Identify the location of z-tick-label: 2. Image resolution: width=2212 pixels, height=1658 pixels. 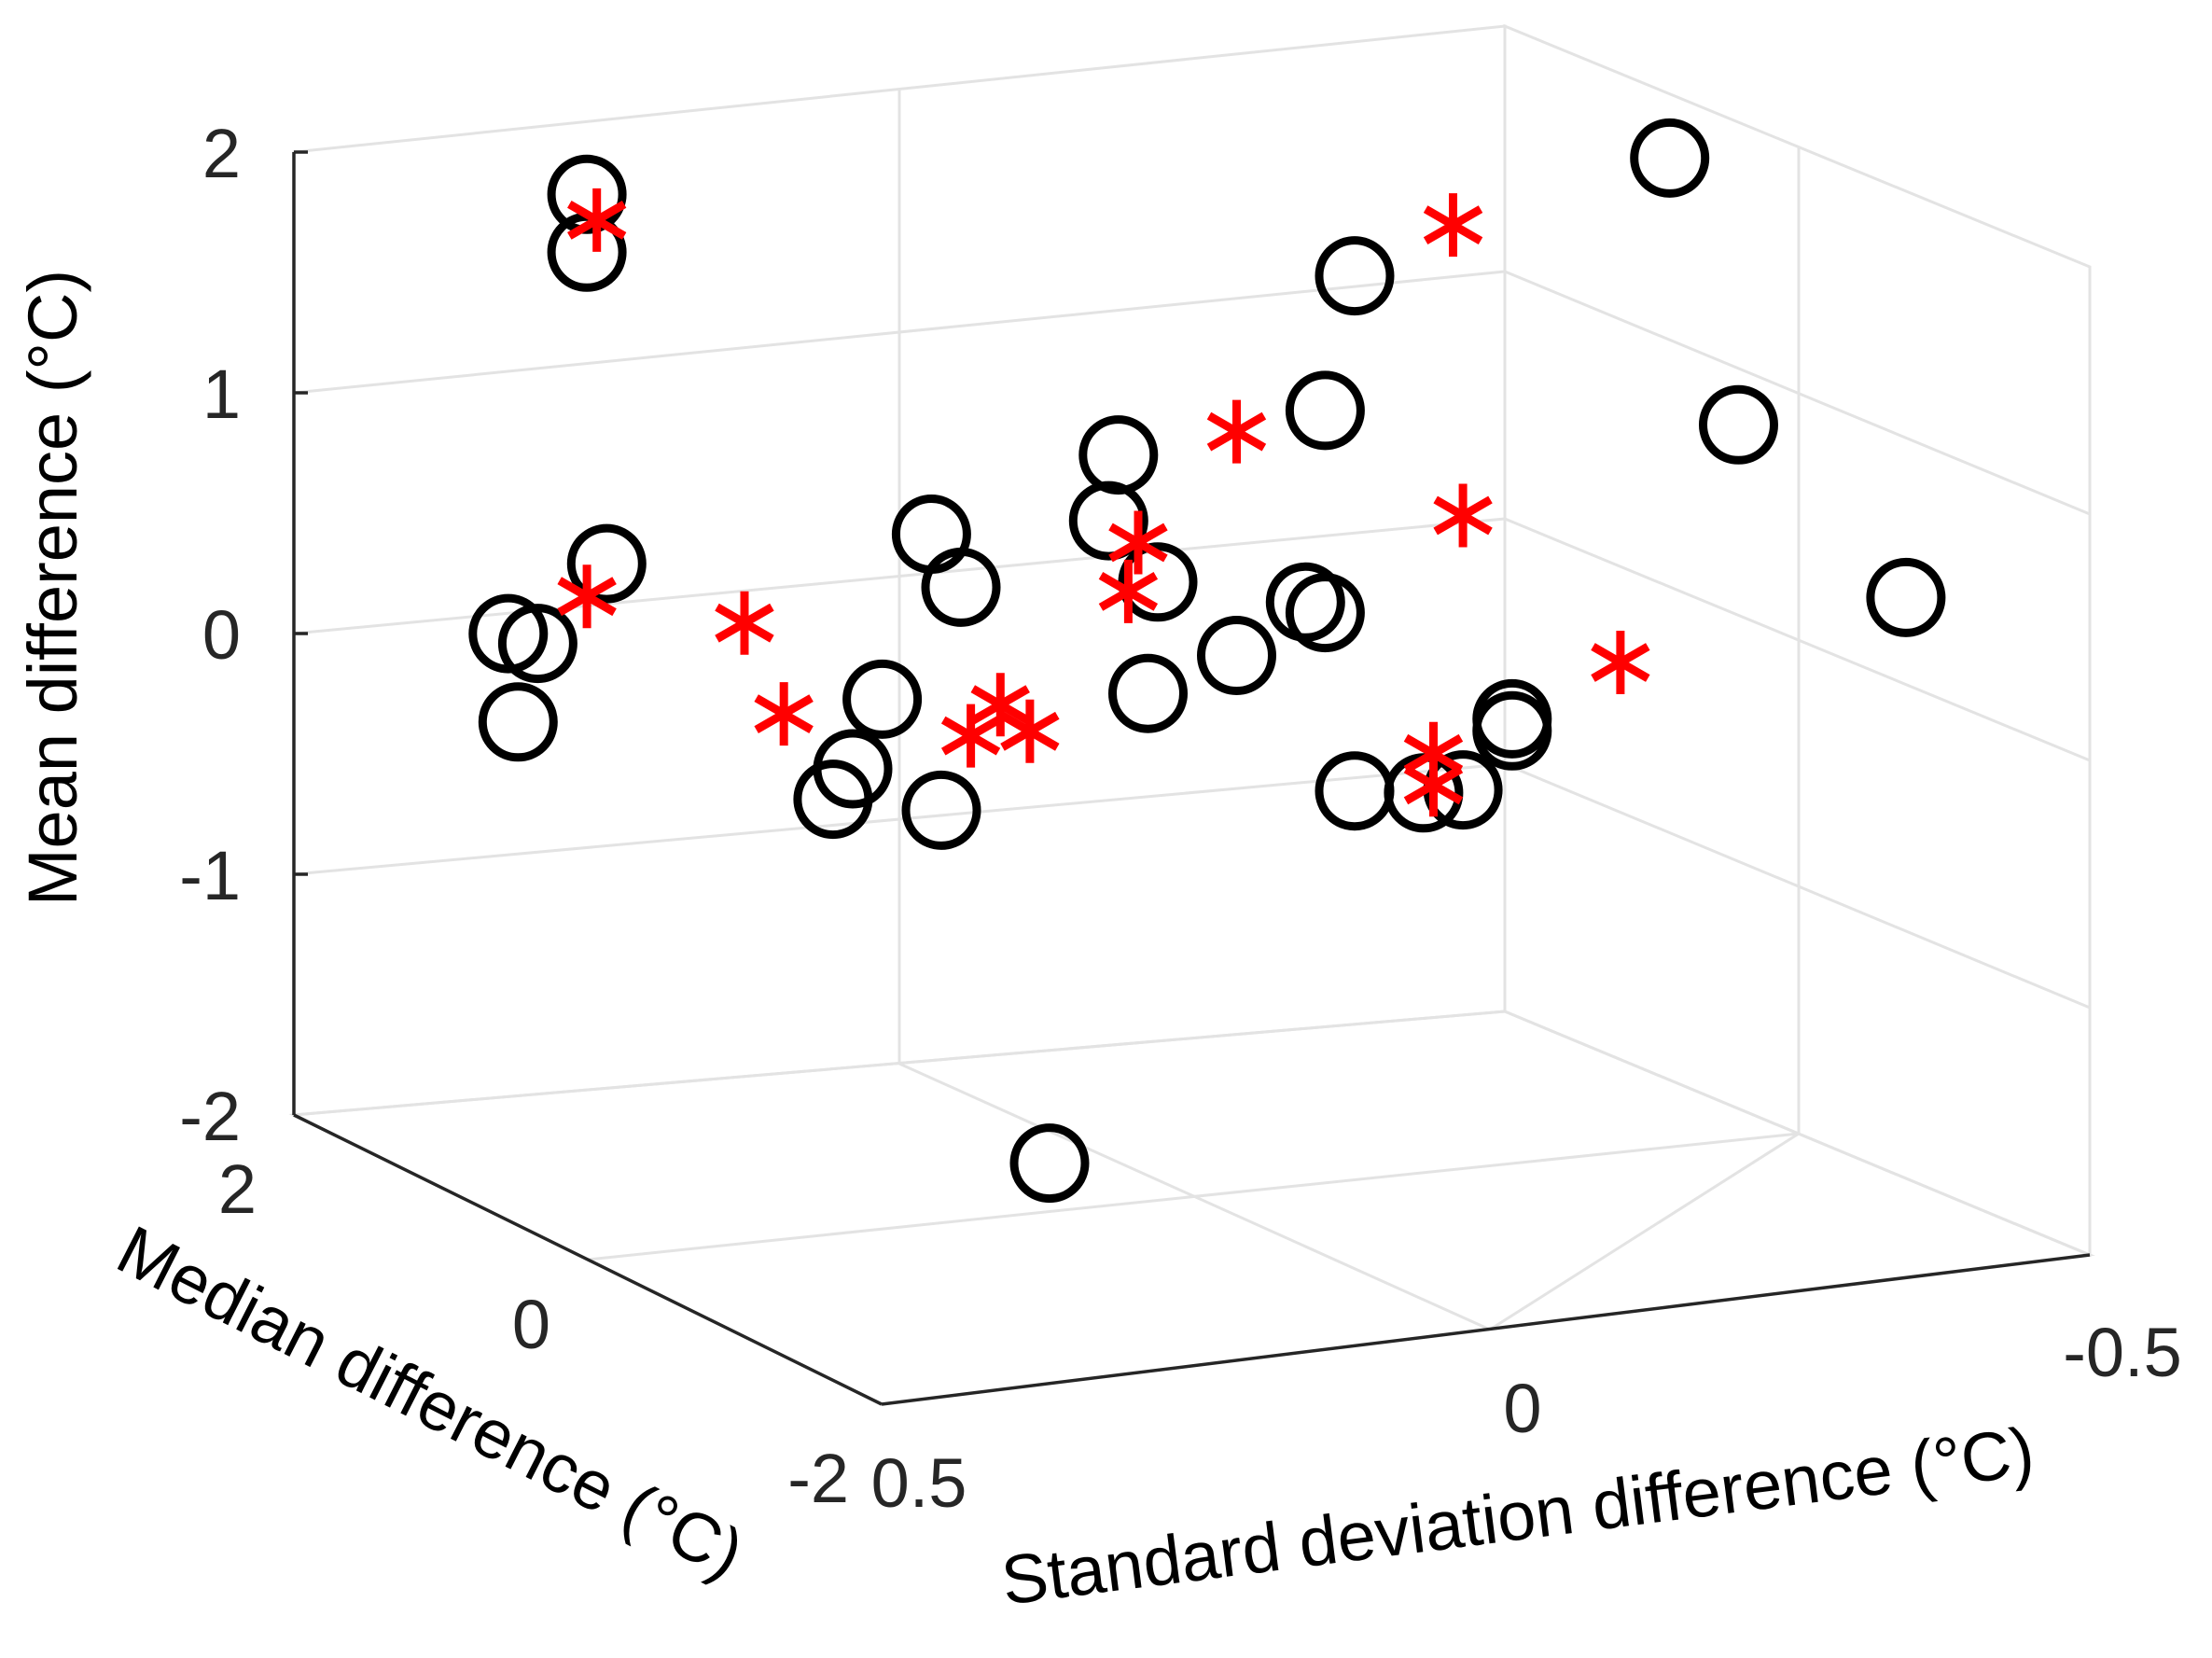
(221, 153).